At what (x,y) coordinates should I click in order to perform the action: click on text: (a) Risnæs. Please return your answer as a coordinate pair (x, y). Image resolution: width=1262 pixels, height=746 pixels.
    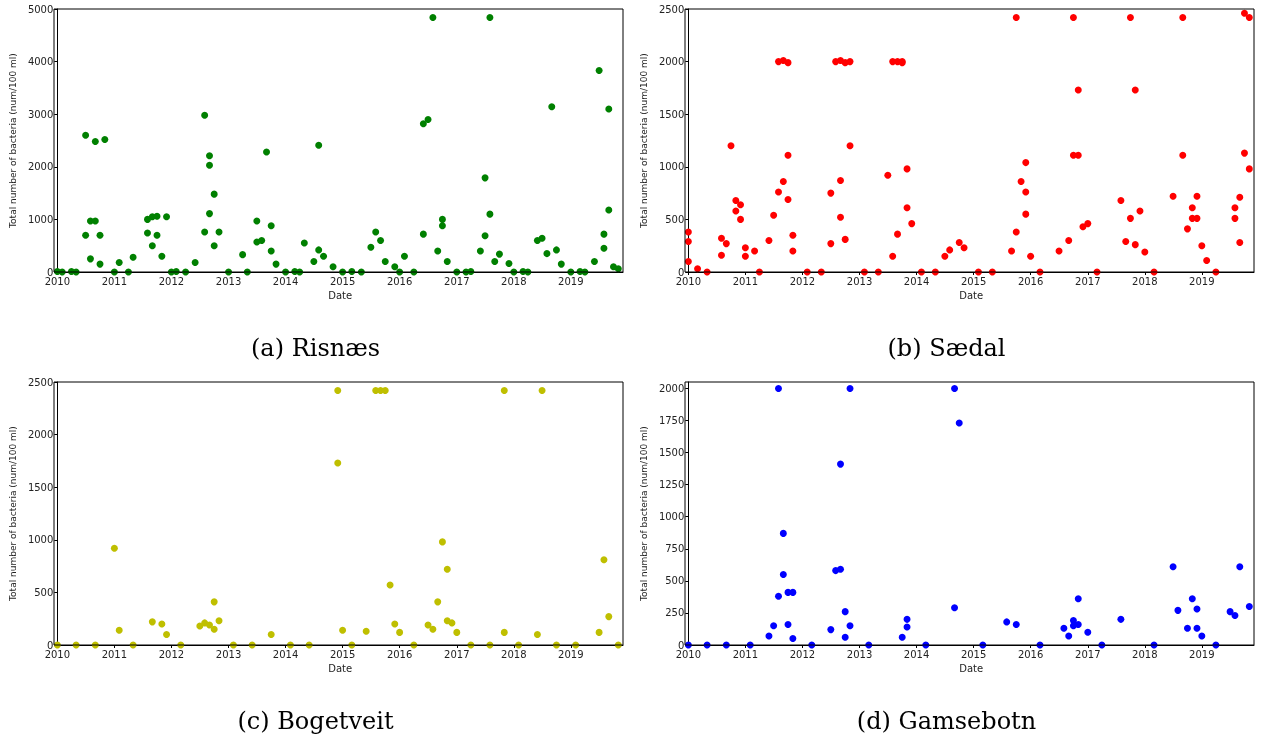
    Looking at the image, I should click on (315, 348).